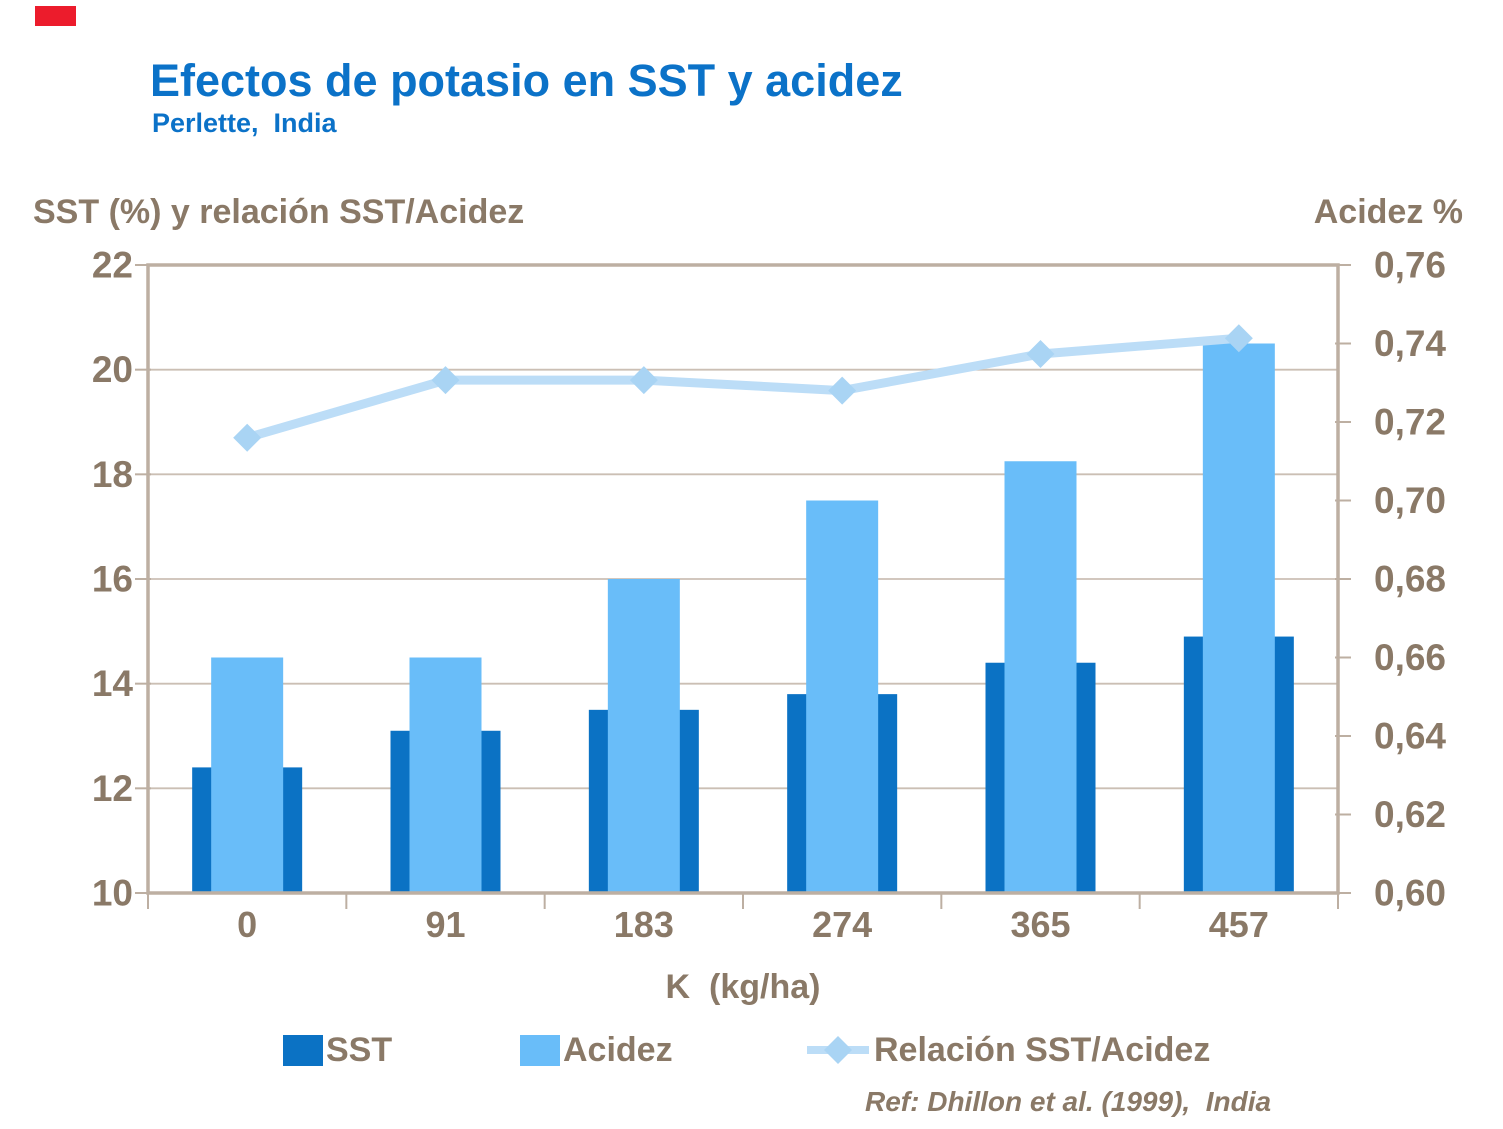 This screenshot has height=1129, width=1503. Describe the element at coordinates (743, 388) in the screenshot. I see `ratio-line` at that location.